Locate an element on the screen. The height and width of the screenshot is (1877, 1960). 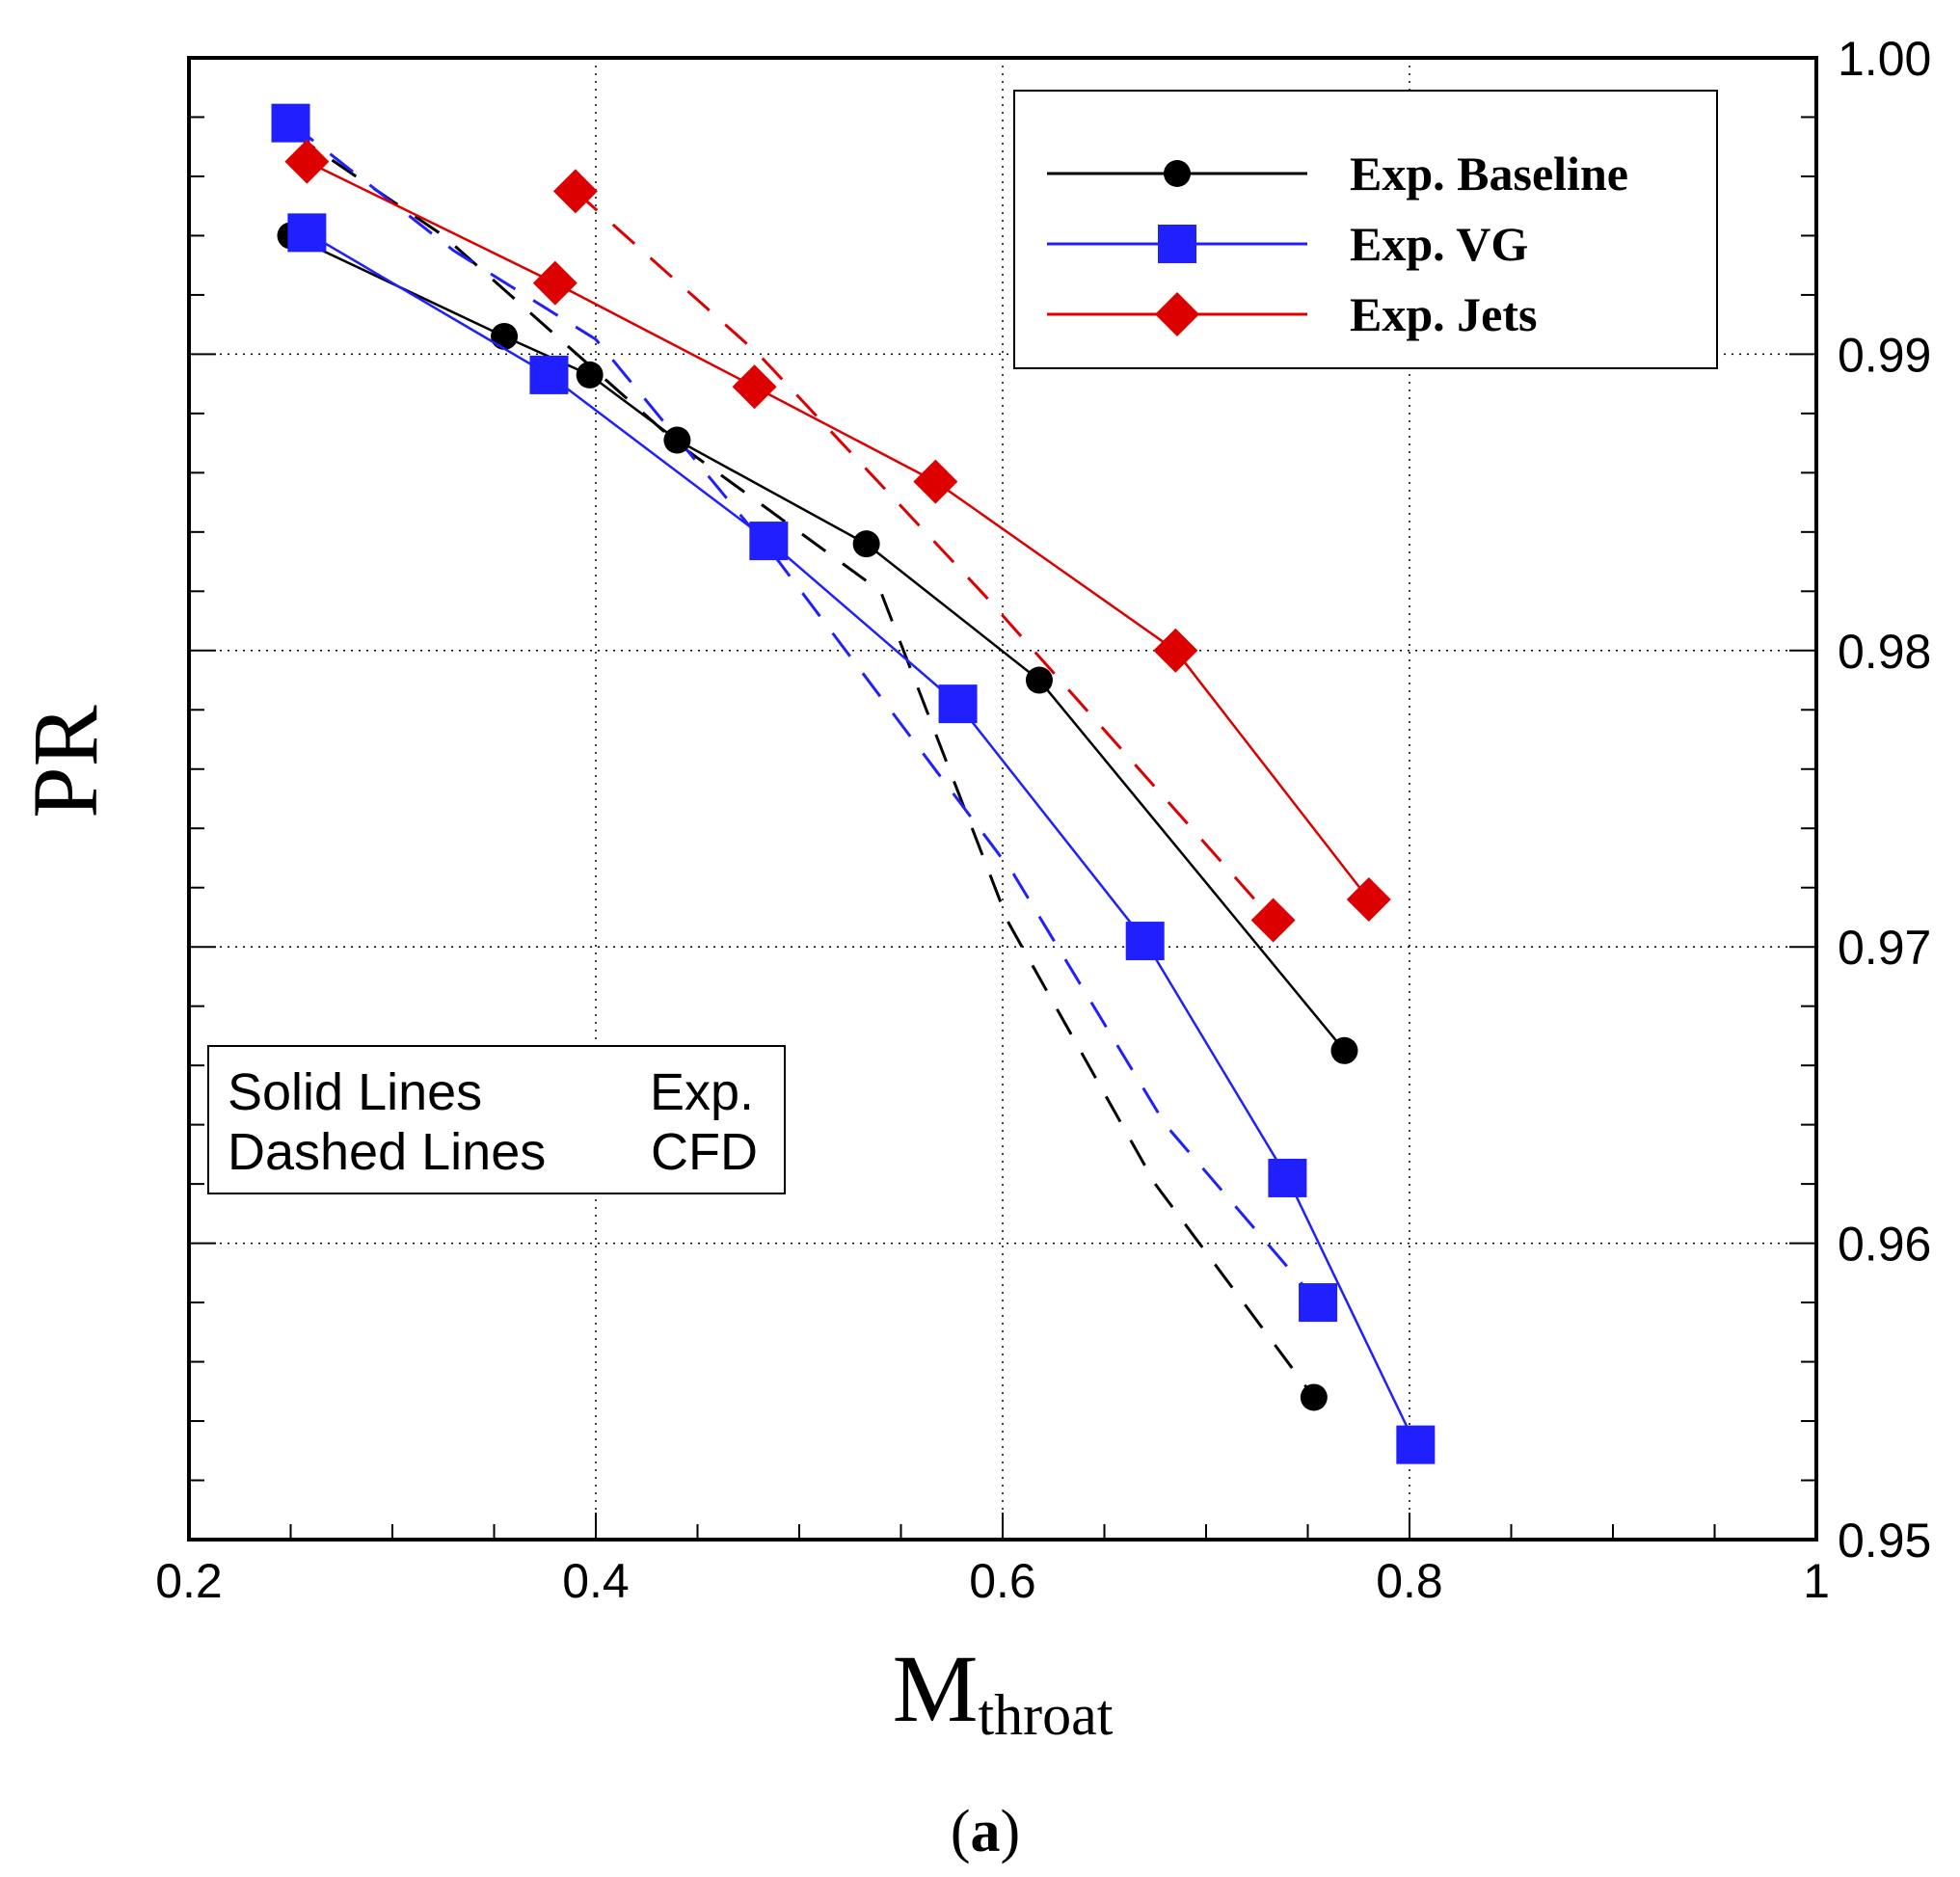
x-tick-label: 1 is located at coordinates (1816, 1581).